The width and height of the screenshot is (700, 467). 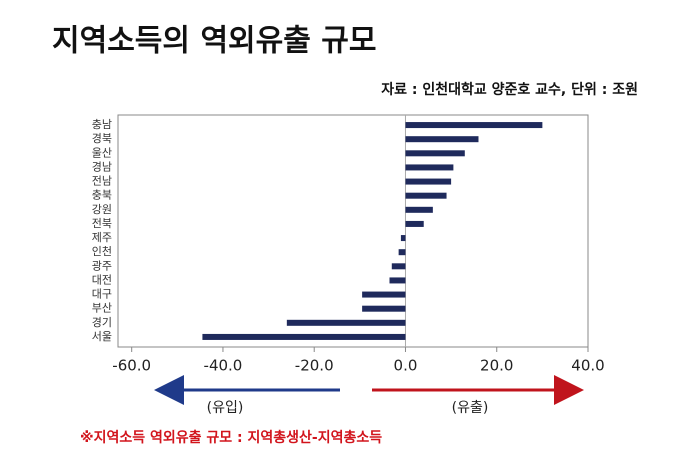 I want to click on y-tick-label: 광주, so click(x=102, y=265).